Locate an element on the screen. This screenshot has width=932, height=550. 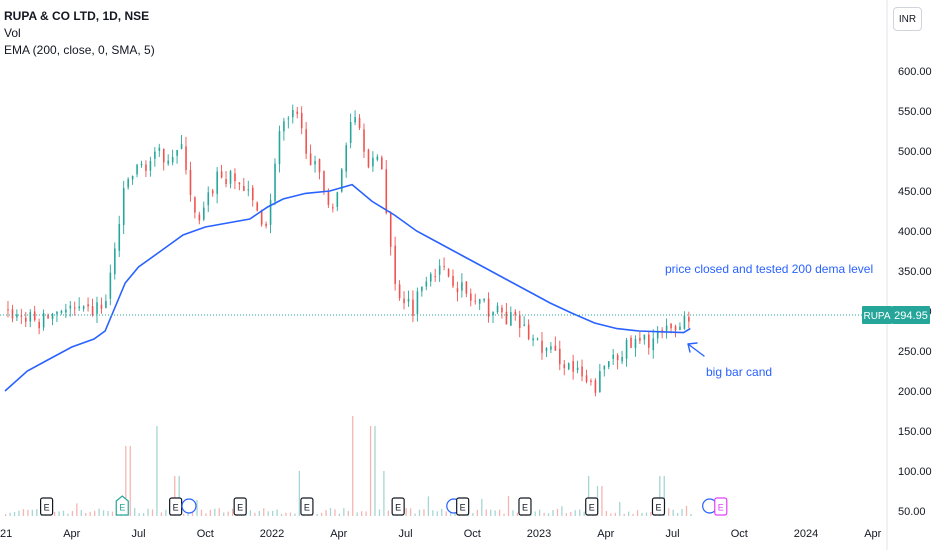
x-tick-label: Jul is located at coordinates (405, 534).